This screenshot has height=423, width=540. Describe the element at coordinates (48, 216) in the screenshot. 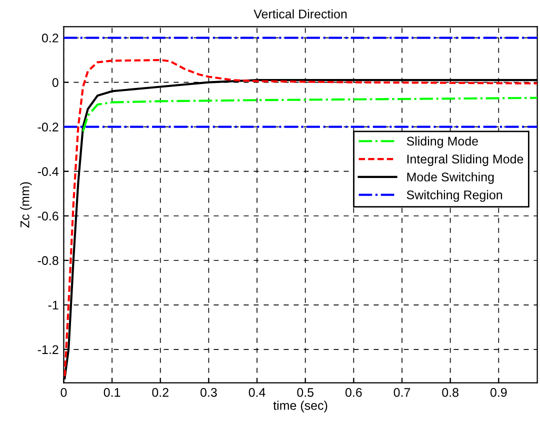

I see `y-tick-label: -0.6` at that location.